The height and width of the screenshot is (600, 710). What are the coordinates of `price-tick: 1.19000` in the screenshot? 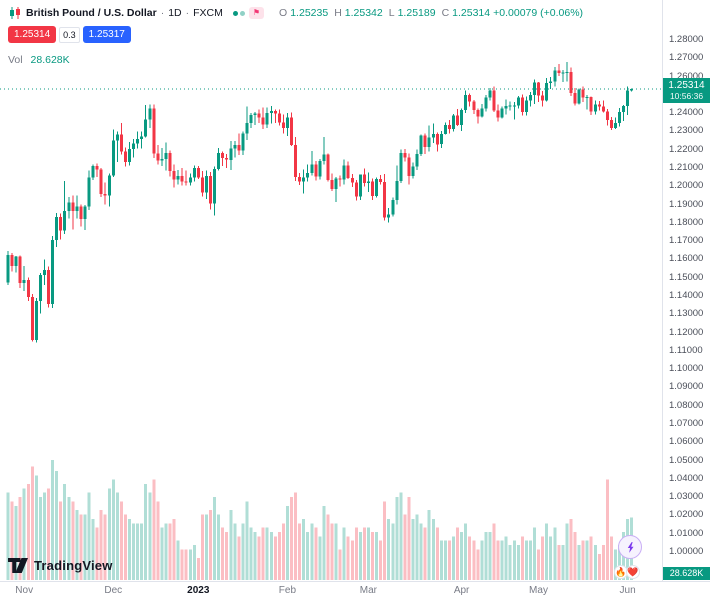 It's located at (686, 204).